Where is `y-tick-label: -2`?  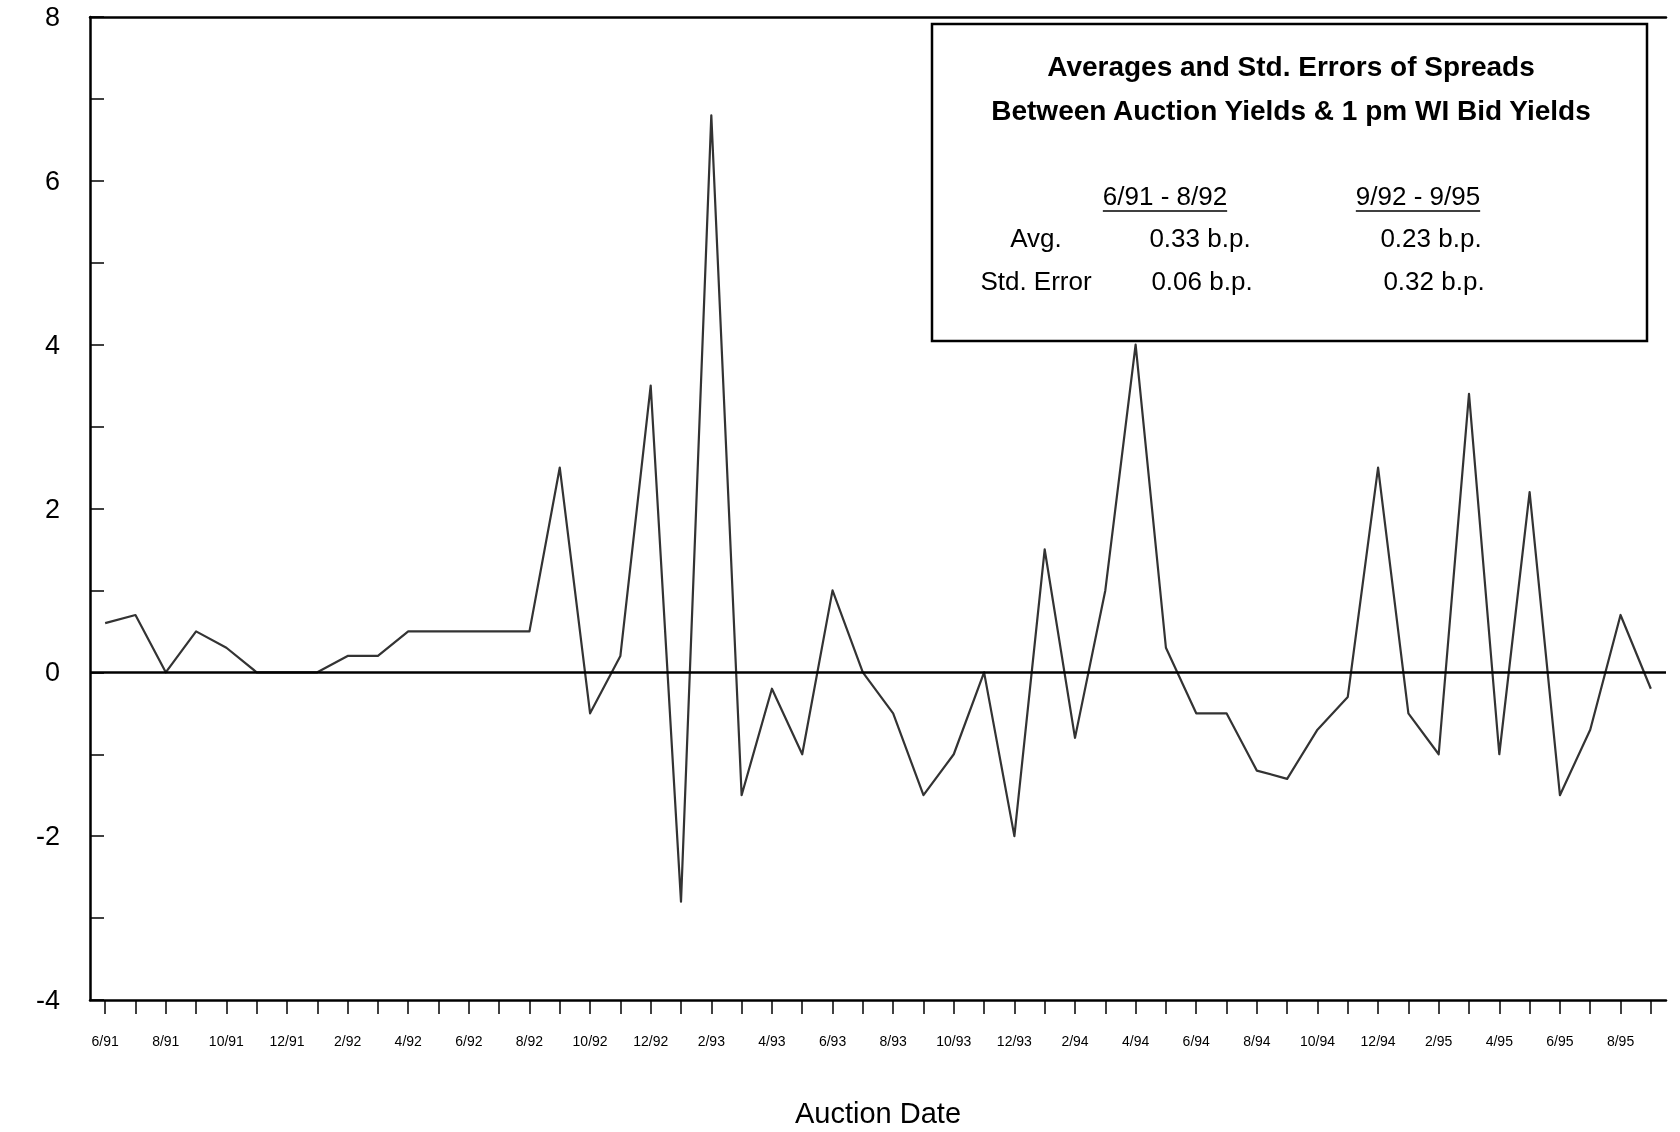 y-tick-label: -2 is located at coordinates (47, 836).